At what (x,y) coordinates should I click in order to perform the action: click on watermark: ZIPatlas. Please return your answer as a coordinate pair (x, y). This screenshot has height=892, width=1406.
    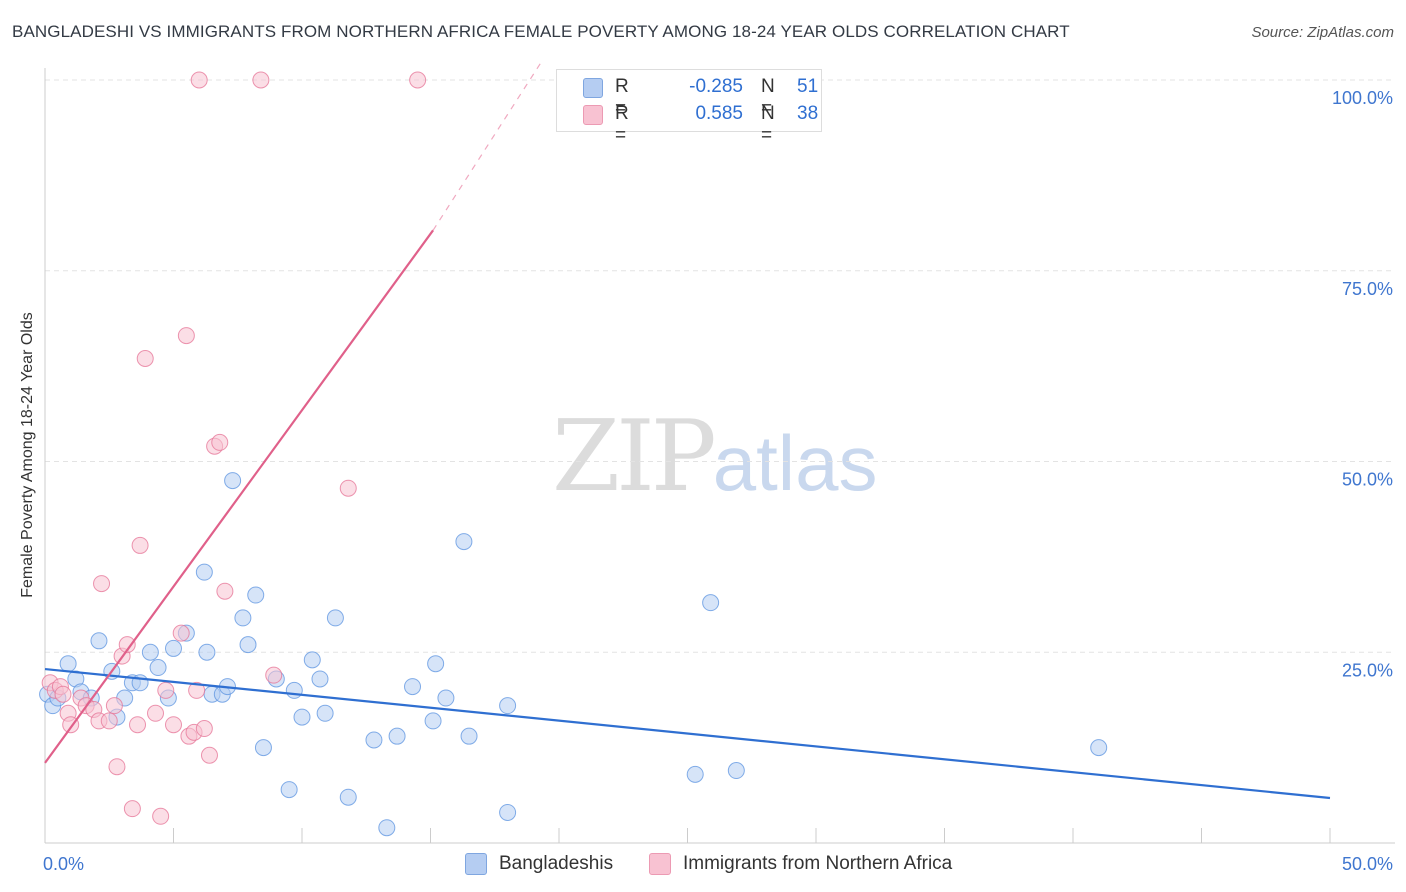
    Looking at the image, I should click on (715, 457).